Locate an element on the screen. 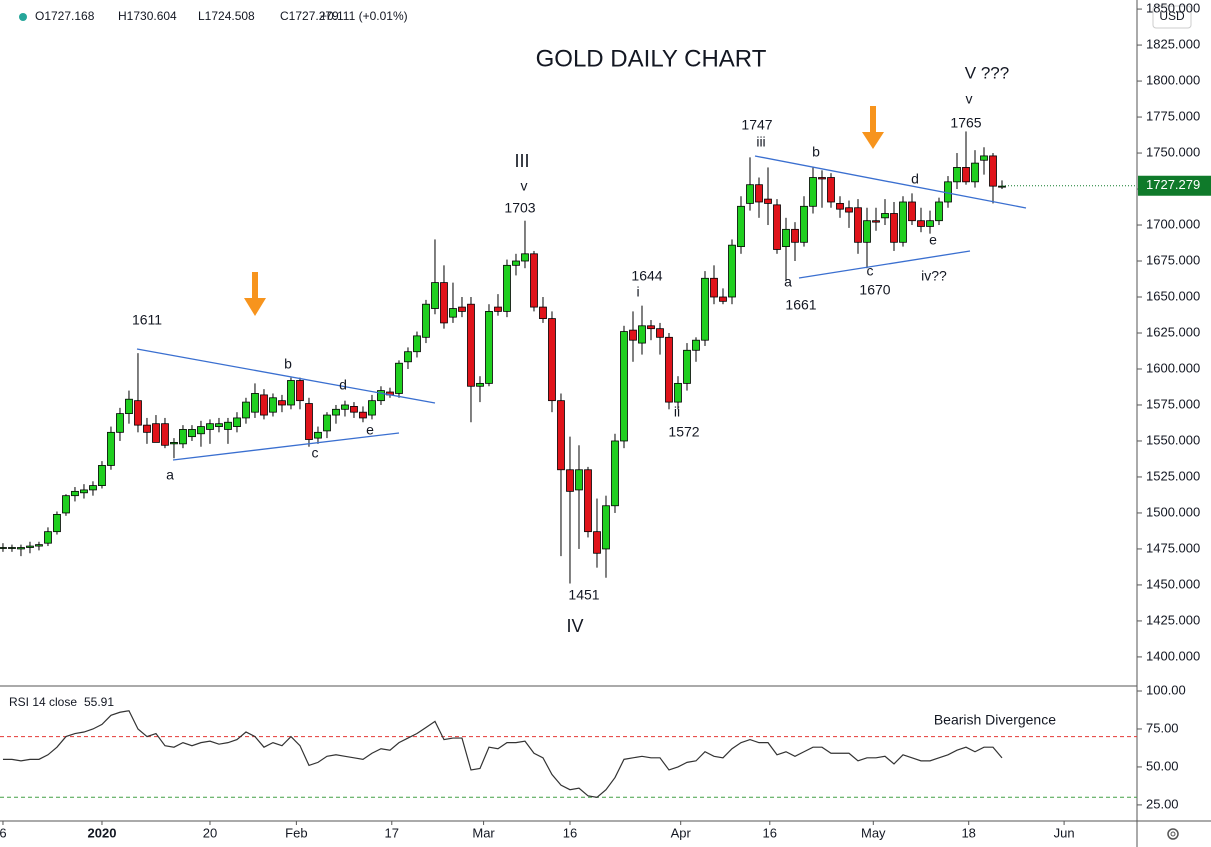 The width and height of the screenshot is (1211, 847). annotation: 1747 is located at coordinates (756, 125).